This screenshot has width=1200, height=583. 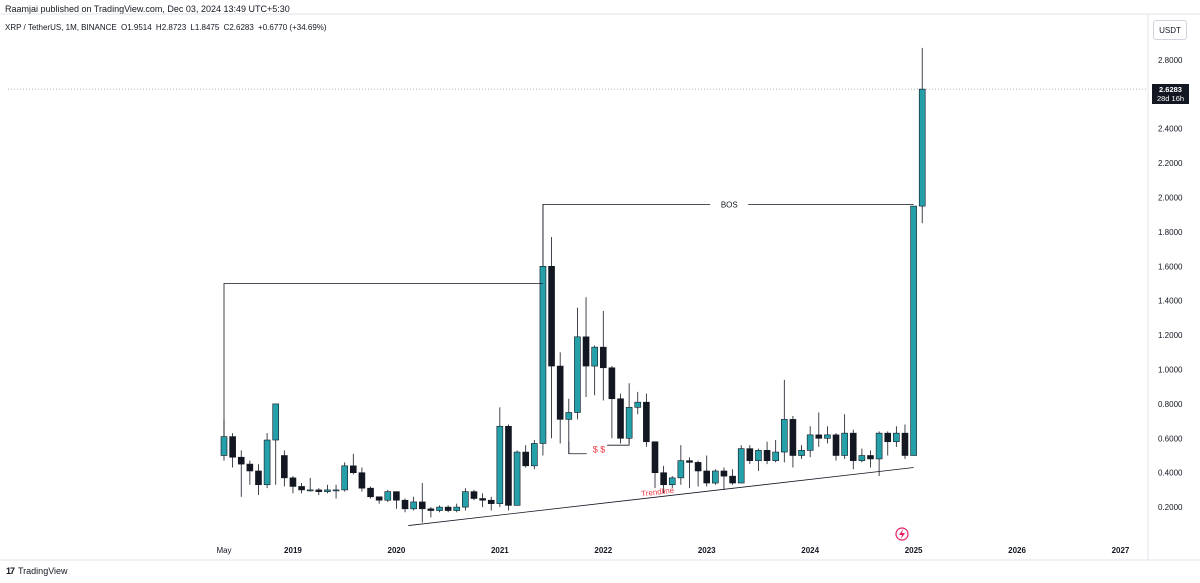 What do you see at coordinates (61, 27) in the screenshot?
I see `symbol-name: XRP / TetherUS, 1M, BINANCE` at bounding box center [61, 27].